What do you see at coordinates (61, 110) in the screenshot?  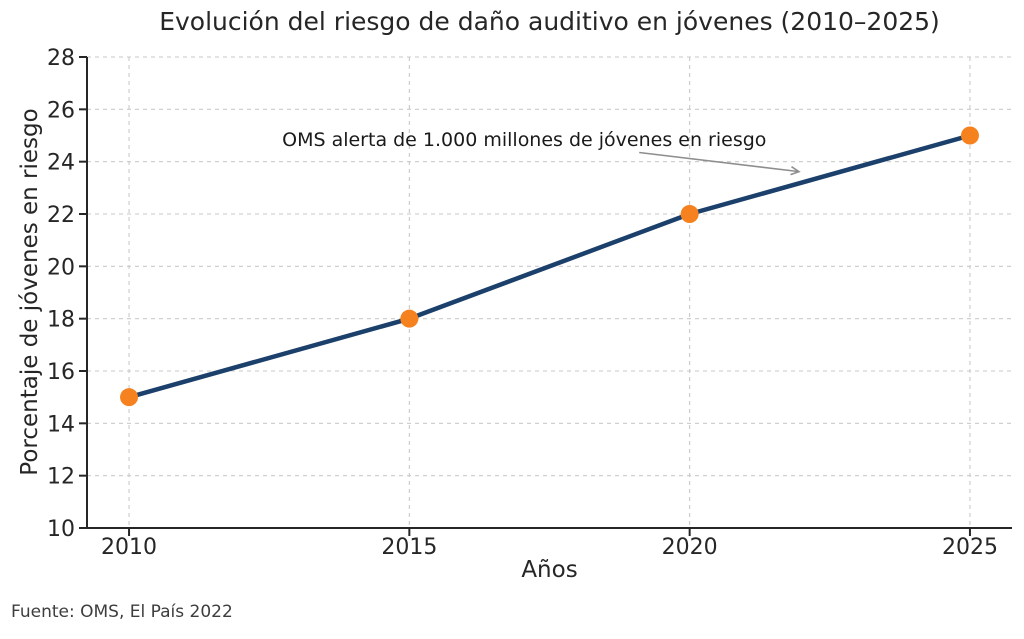 I see `y-tick-label: 26` at bounding box center [61, 110].